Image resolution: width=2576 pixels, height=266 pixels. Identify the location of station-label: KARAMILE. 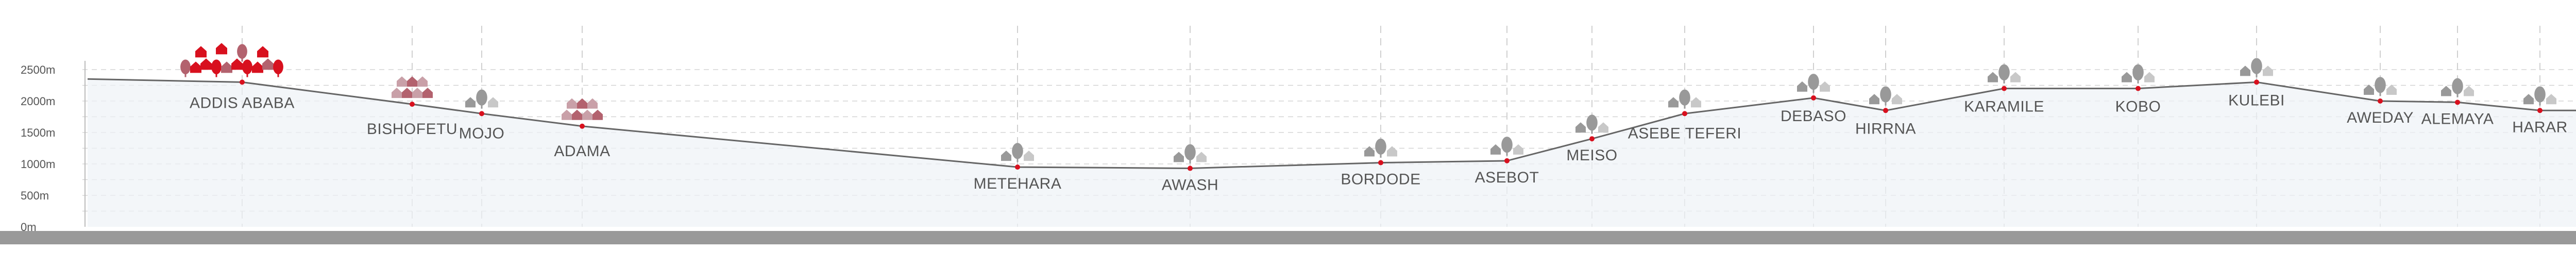
(2004, 106).